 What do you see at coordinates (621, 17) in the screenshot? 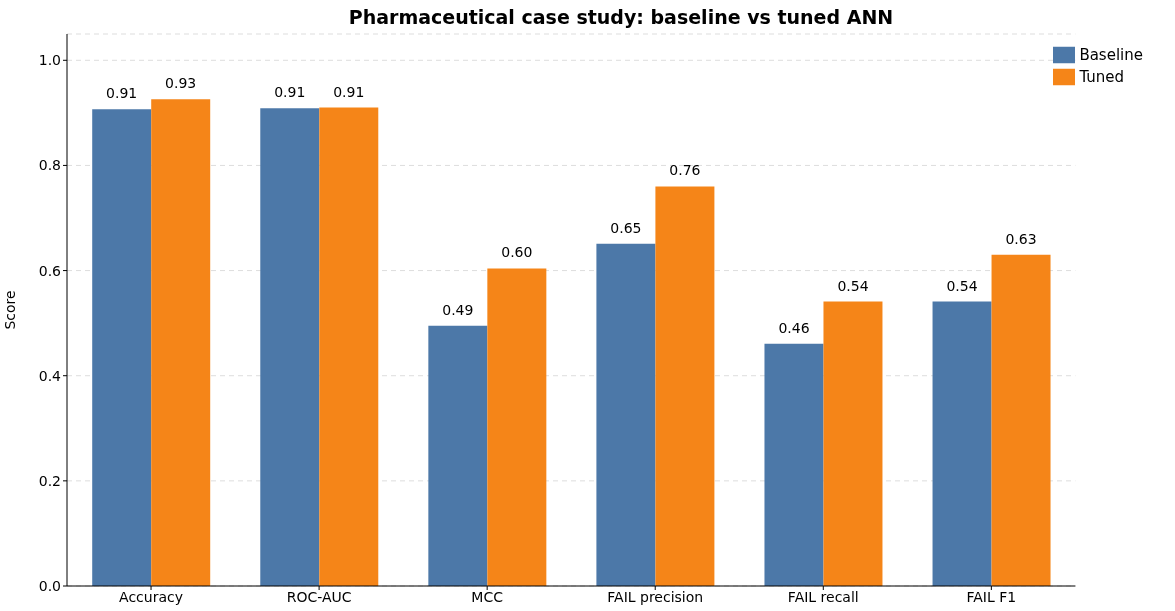
I see `chart-title: Pharmaceutical case study: baseline vs tuned ANN` at bounding box center [621, 17].